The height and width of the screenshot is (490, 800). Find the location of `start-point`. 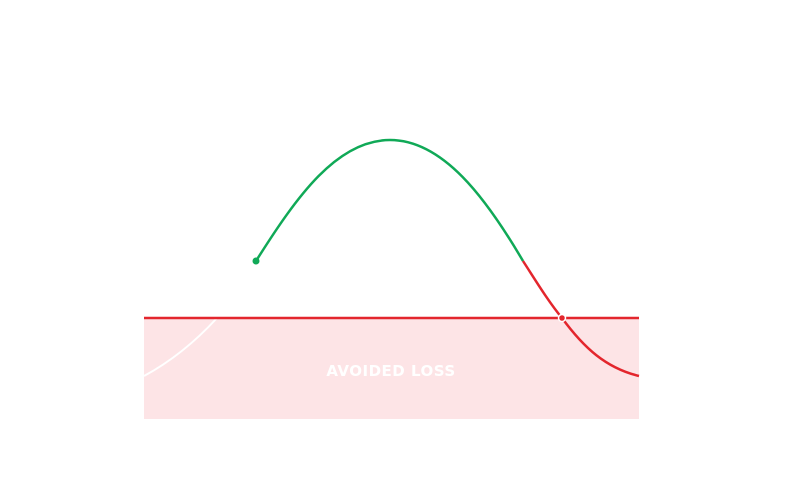

start-point is located at coordinates (256, 261).